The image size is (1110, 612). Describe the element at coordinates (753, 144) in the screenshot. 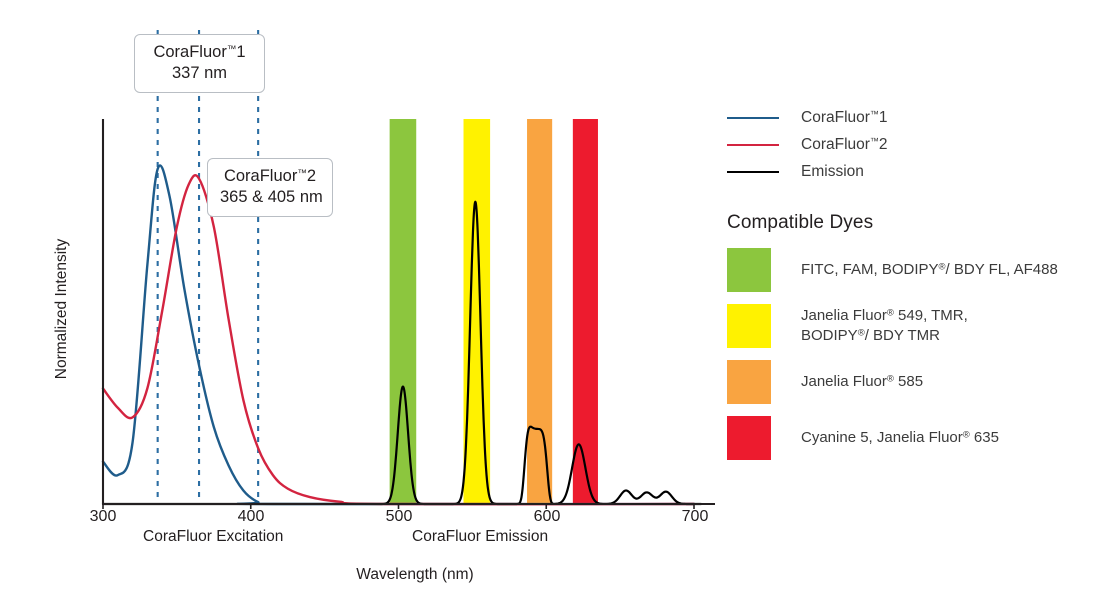

I see `legend-line-swatch-corafluor2` at that location.